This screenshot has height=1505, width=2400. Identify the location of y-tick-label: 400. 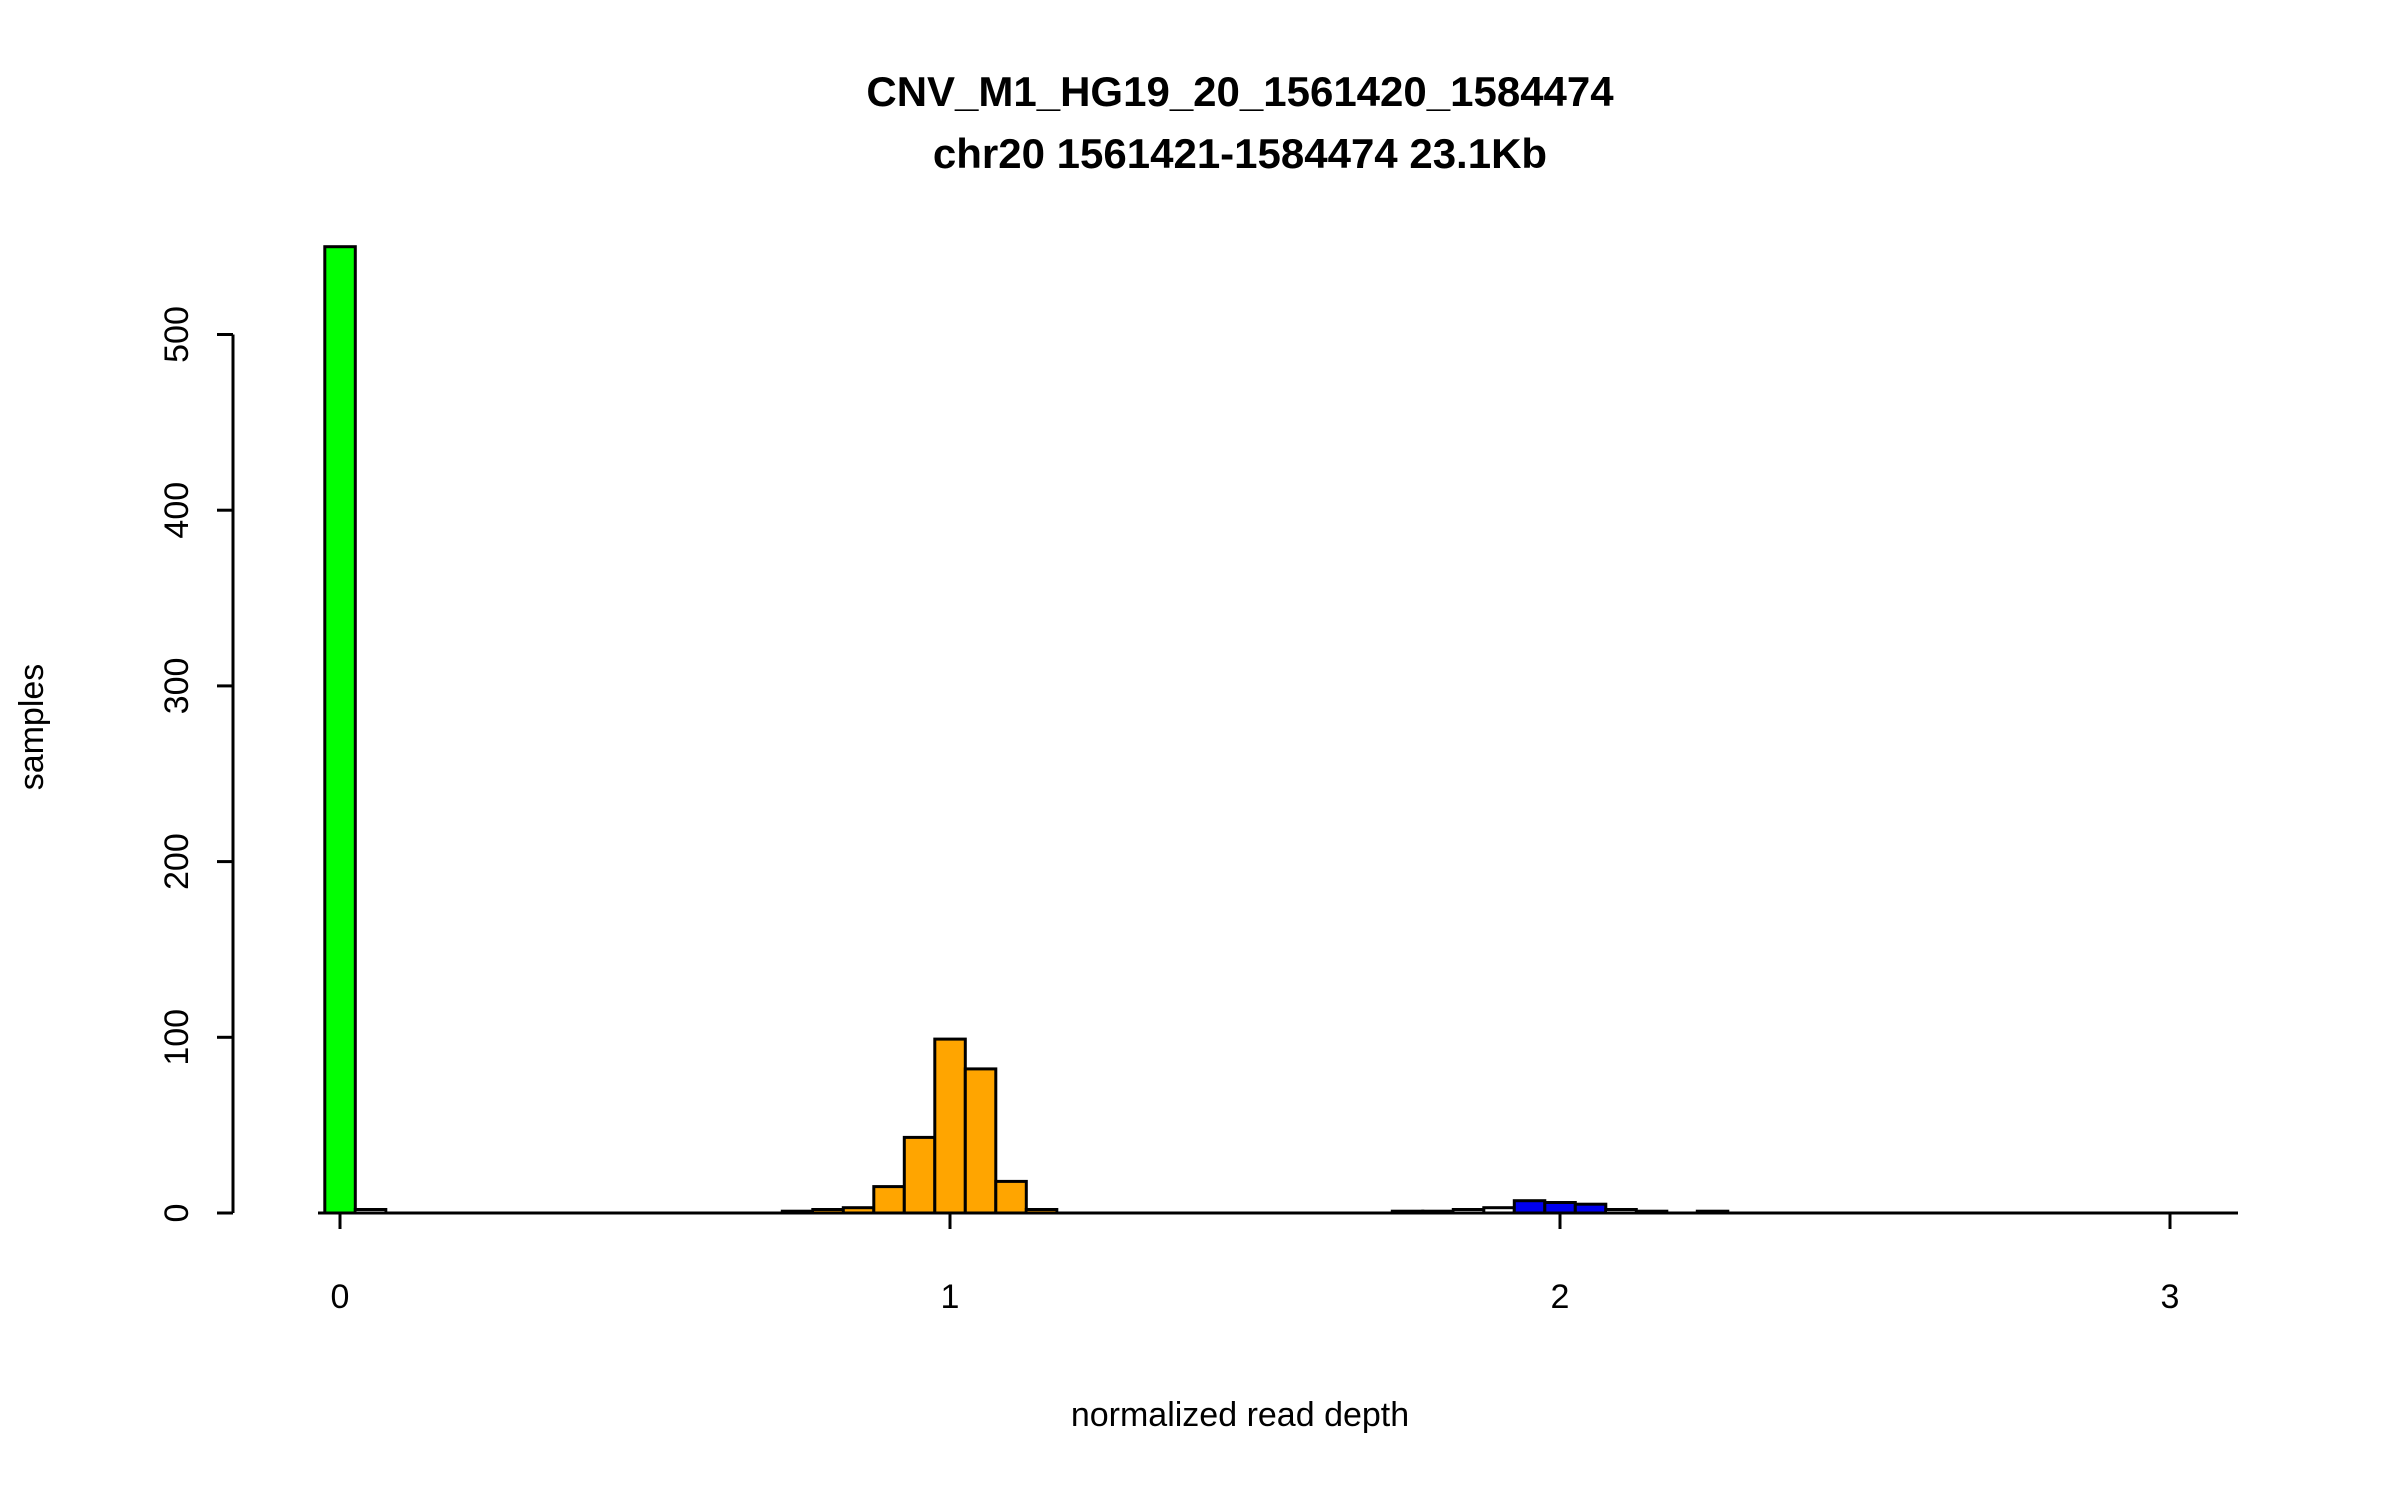
(177, 510).